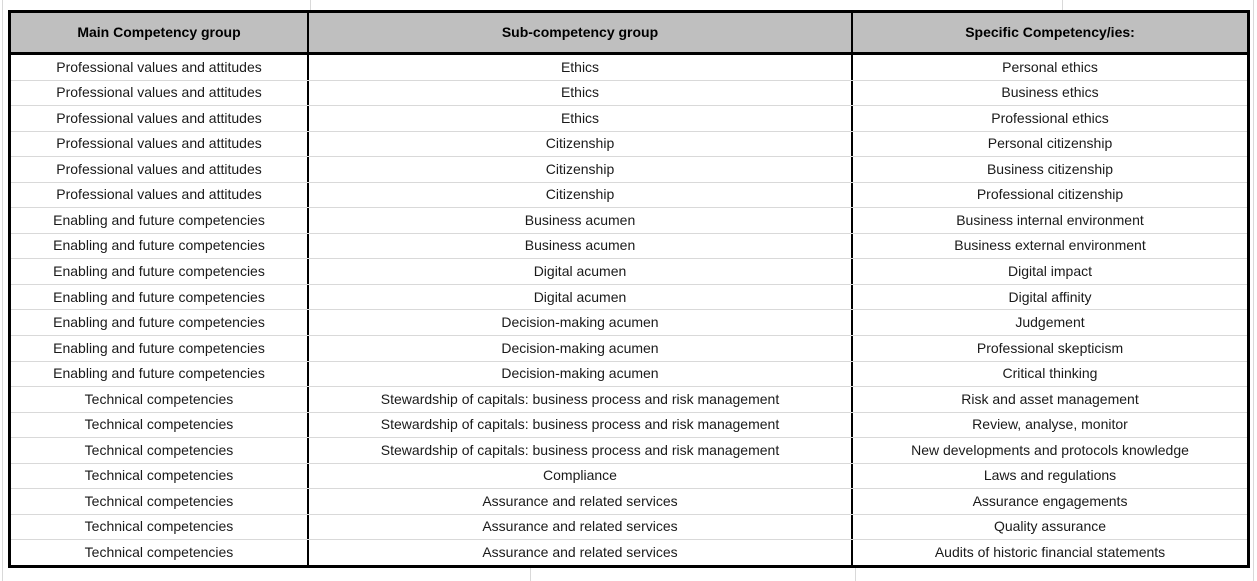 This screenshot has height=581, width=1257. What do you see at coordinates (1050, 373) in the screenshot?
I see `cell-specific-competency: Critical thinking` at bounding box center [1050, 373].